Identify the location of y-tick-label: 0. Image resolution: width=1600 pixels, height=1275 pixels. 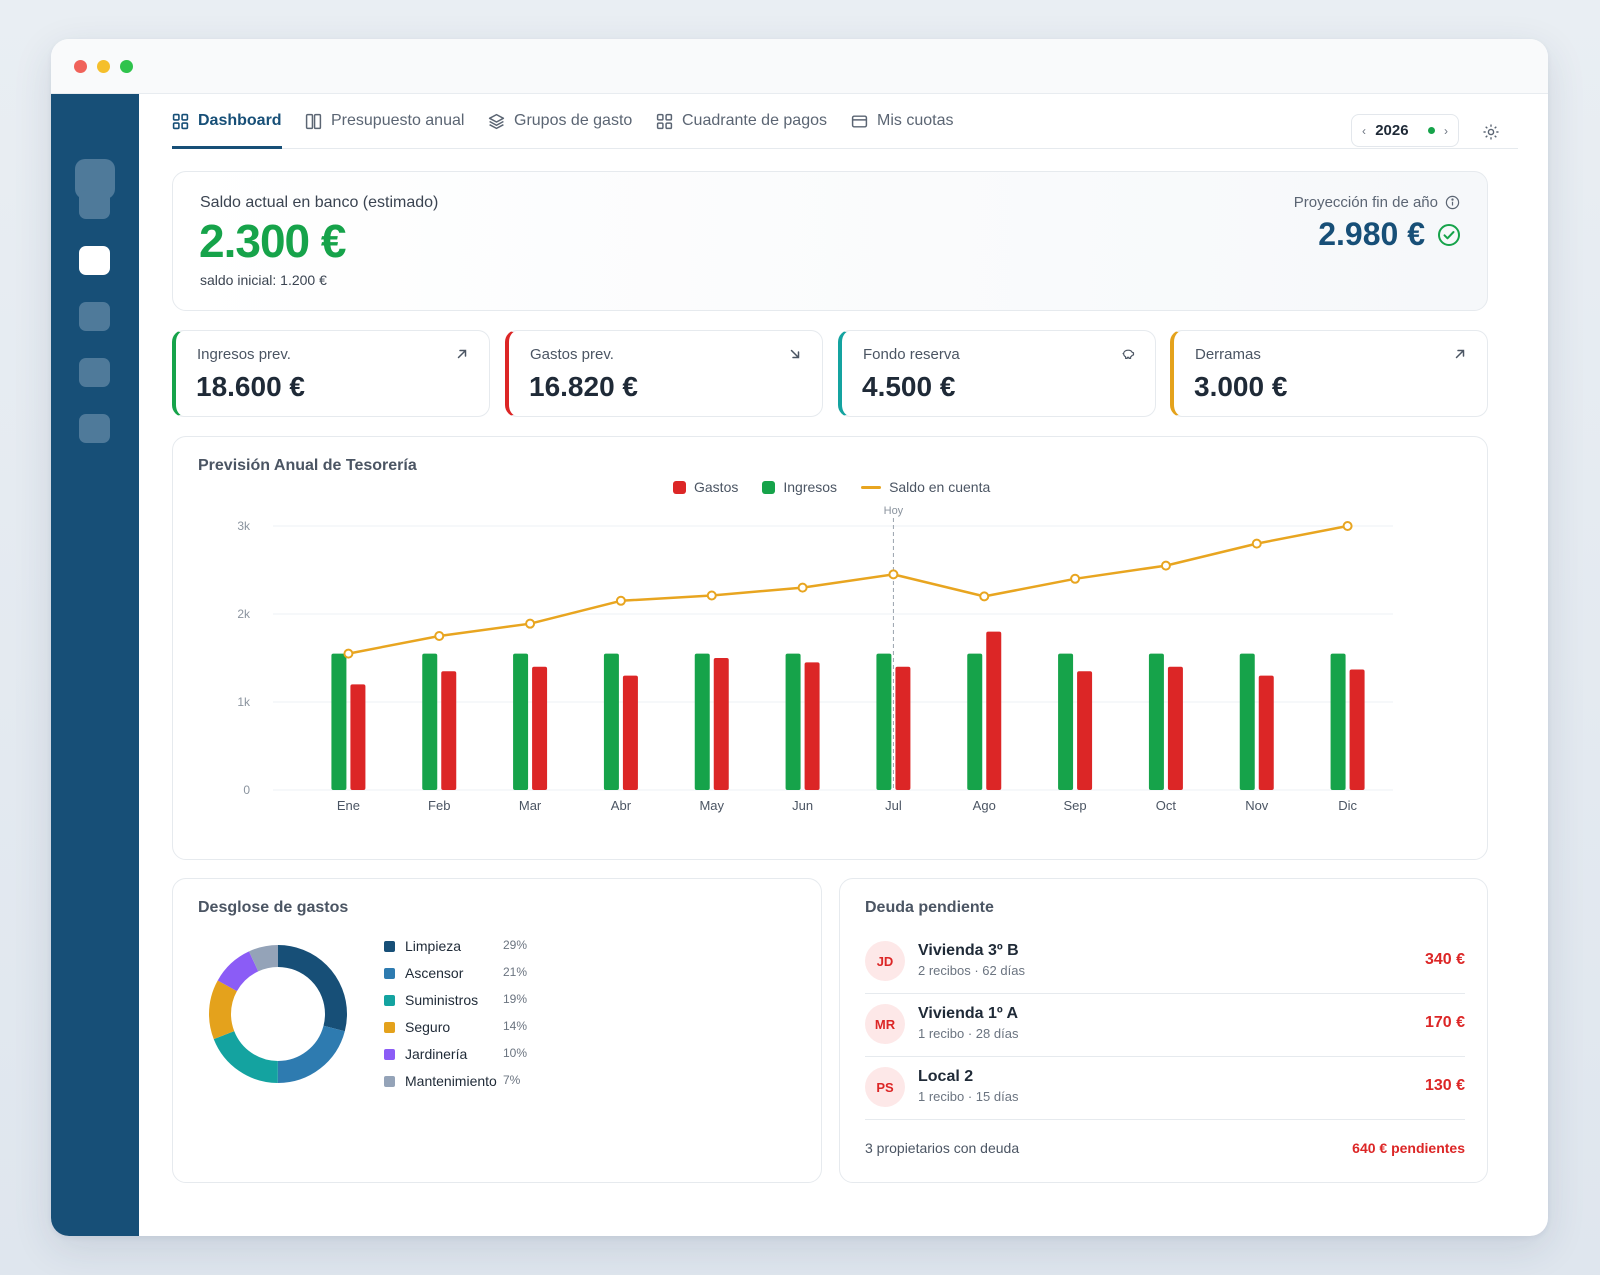
(246, 790).